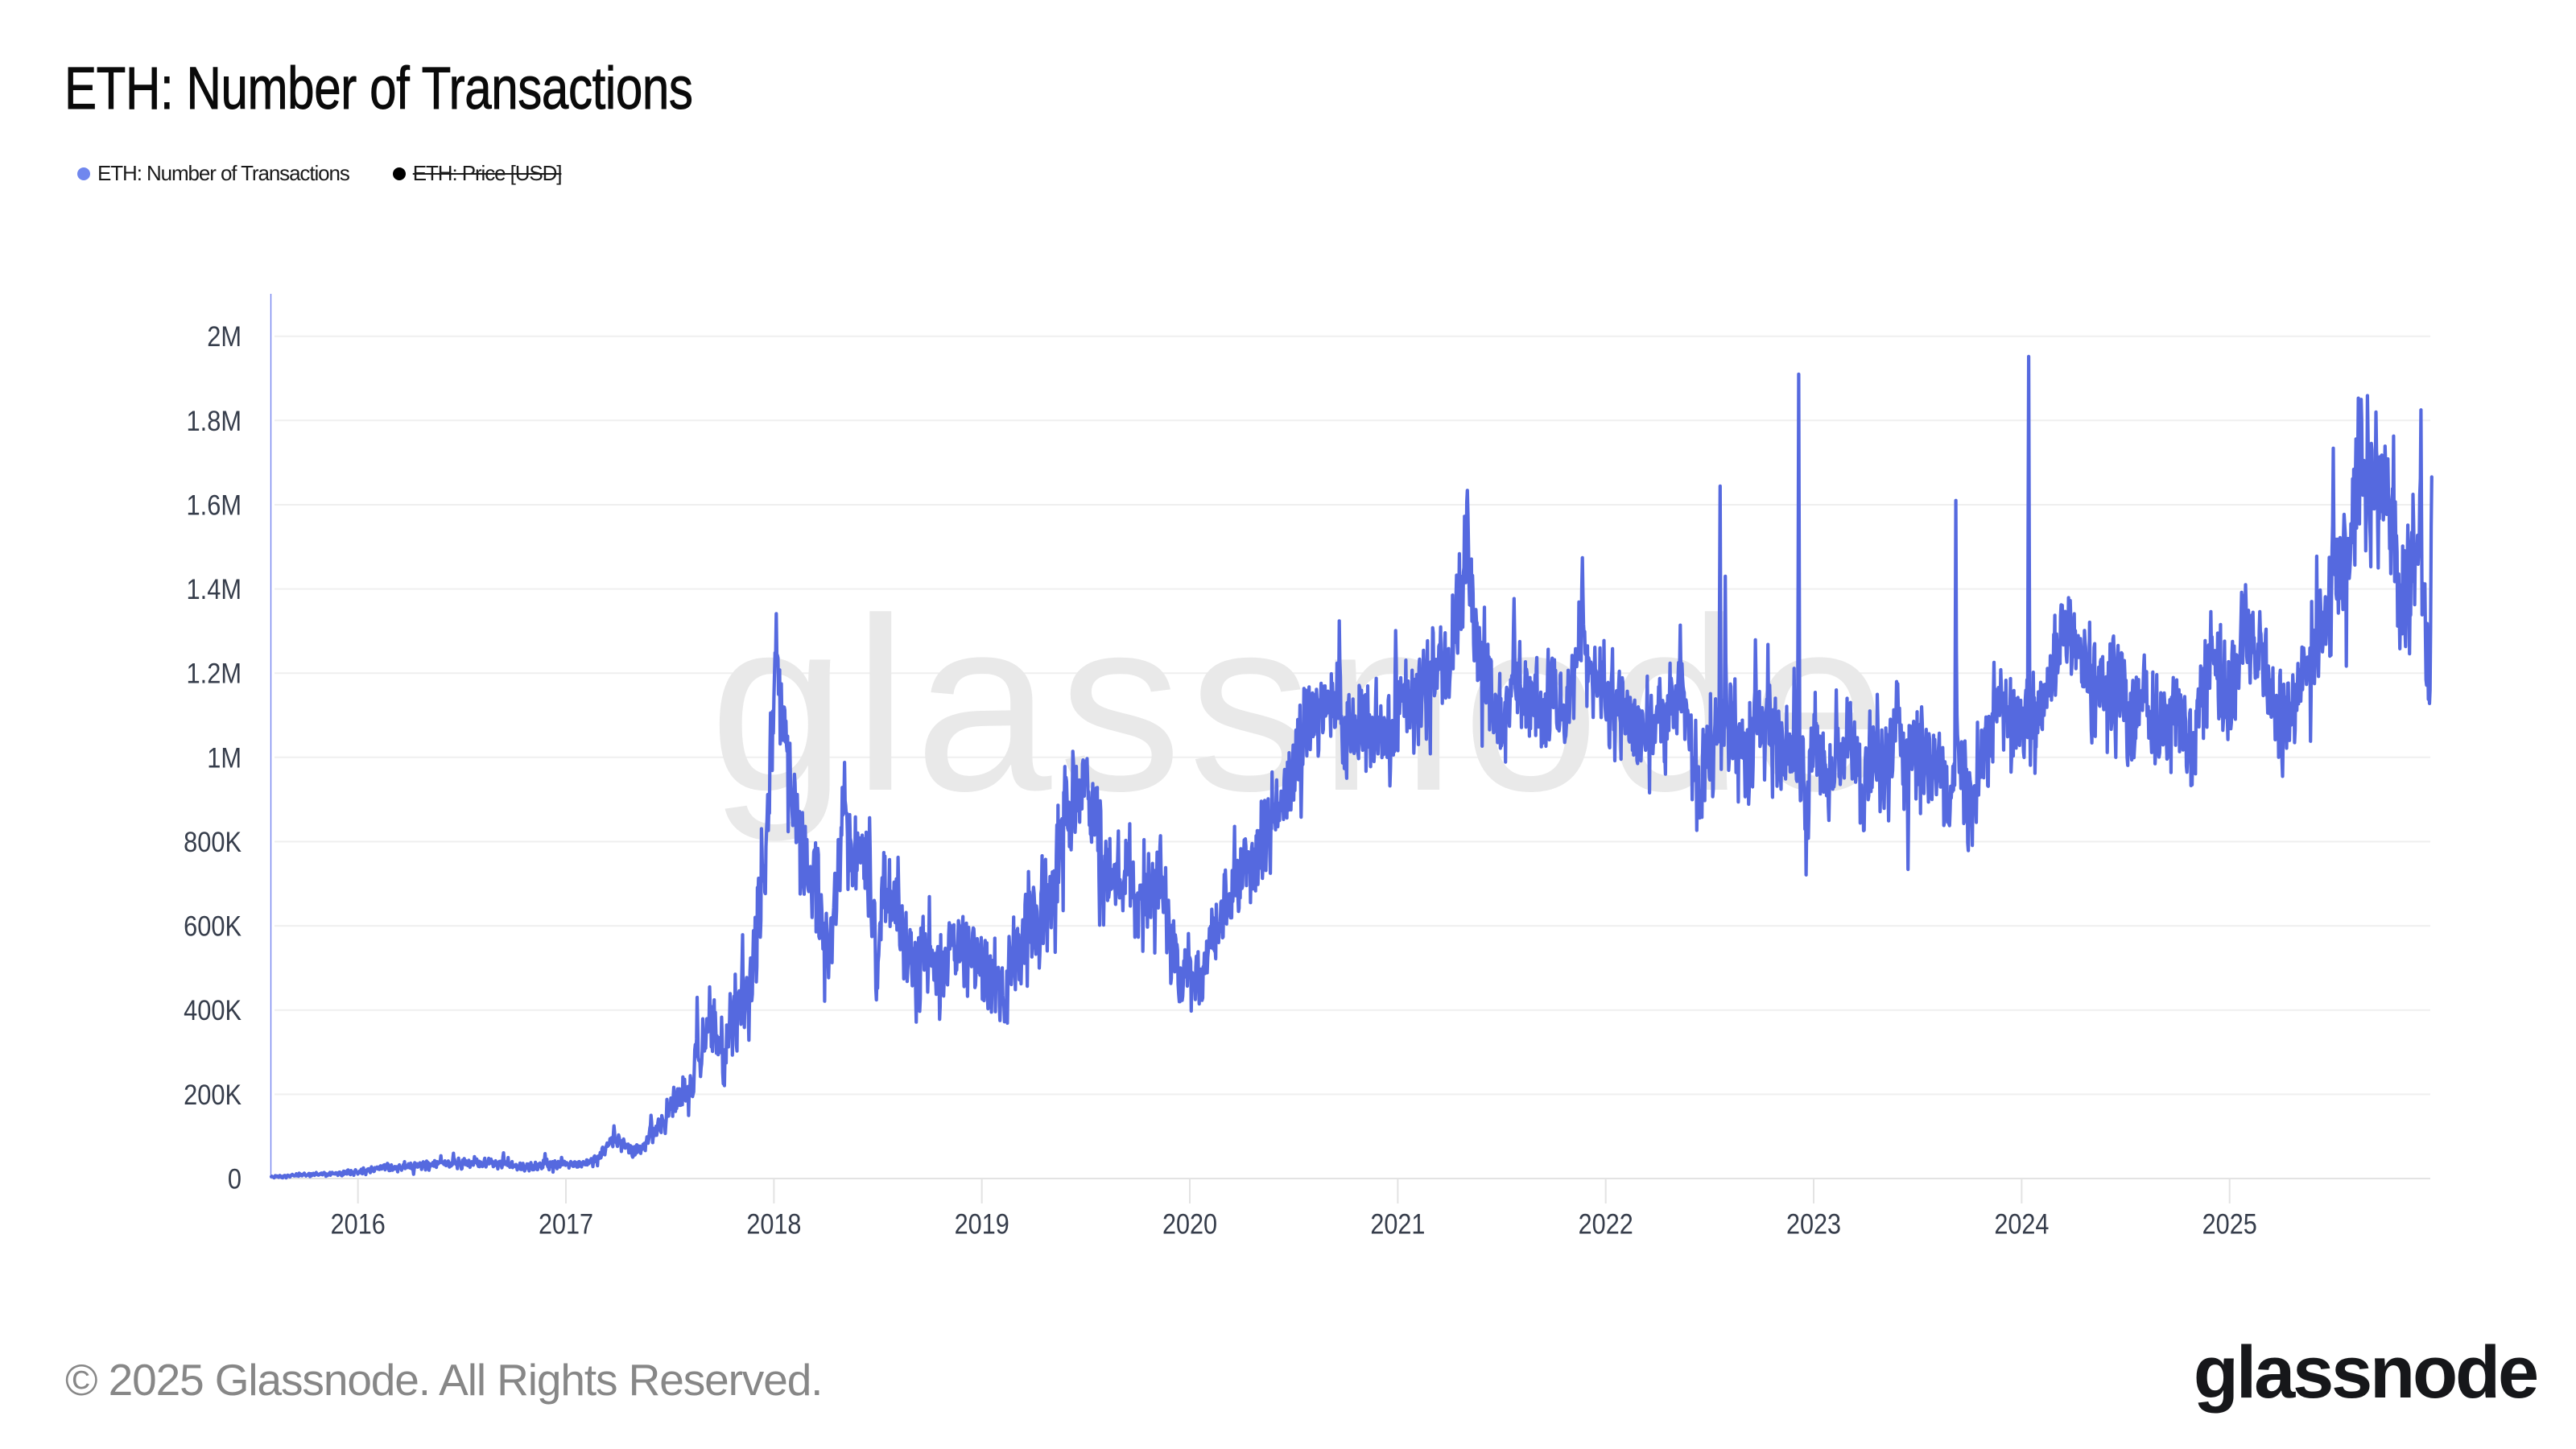 The width and height of the screenshot is (2576, 1449). Describe the element at coordinates (213, 842) in the screenshot. I see `svg-text: 800K` at that location.